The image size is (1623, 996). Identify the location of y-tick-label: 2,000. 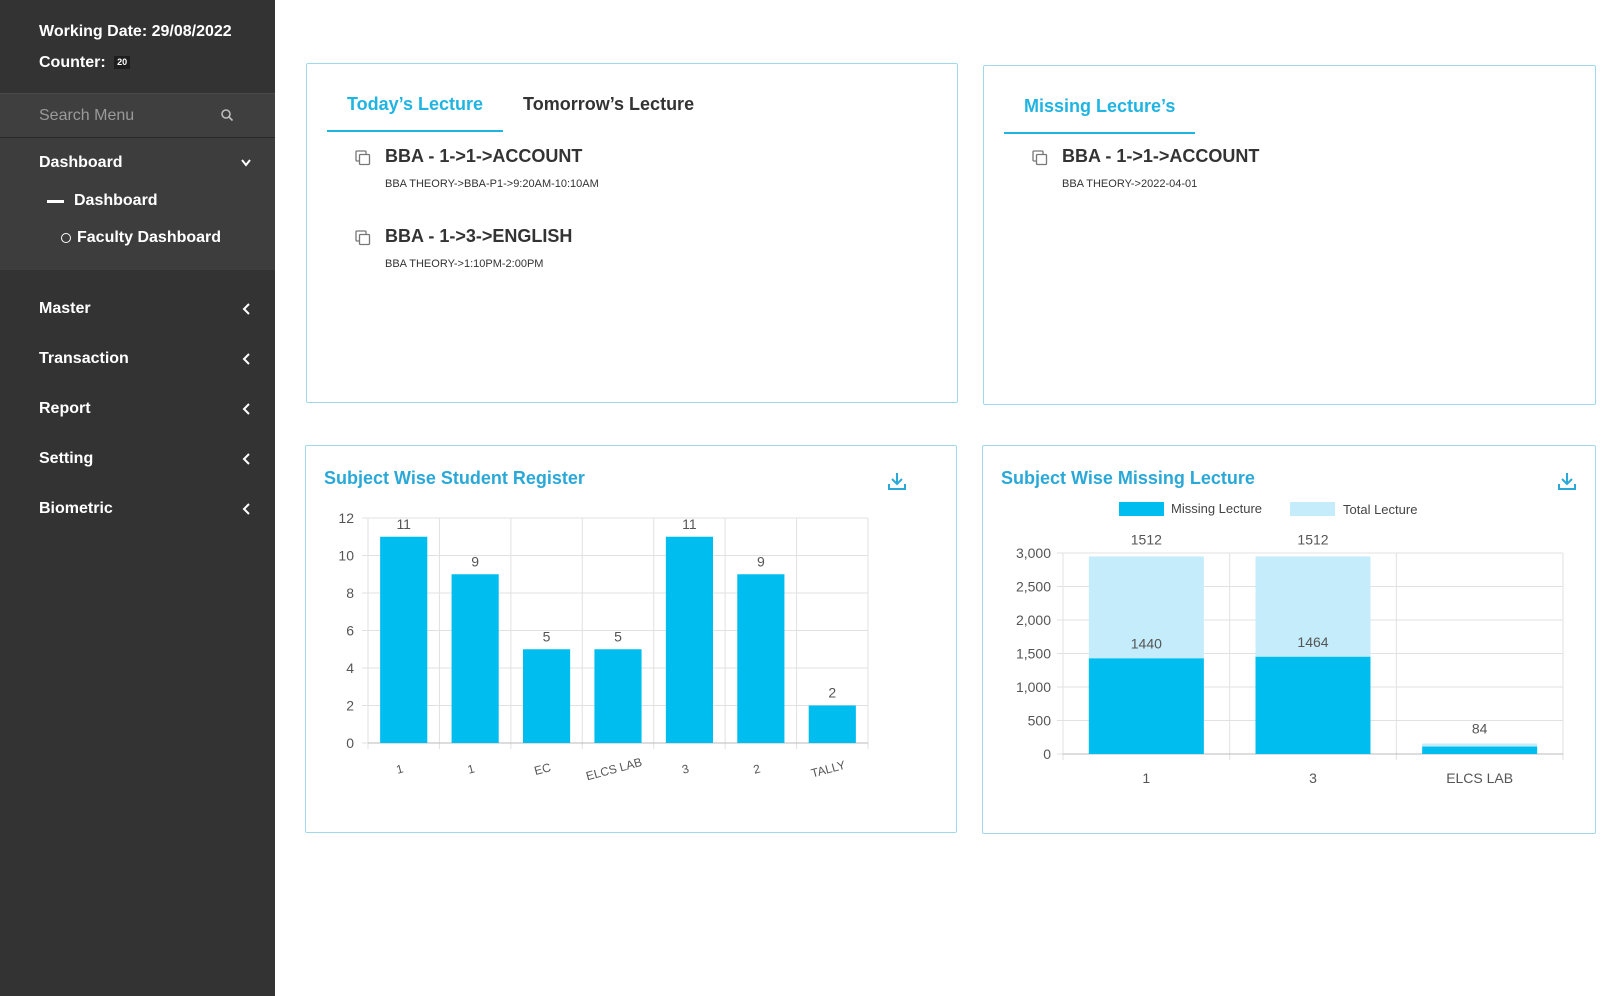
(1033, 620).